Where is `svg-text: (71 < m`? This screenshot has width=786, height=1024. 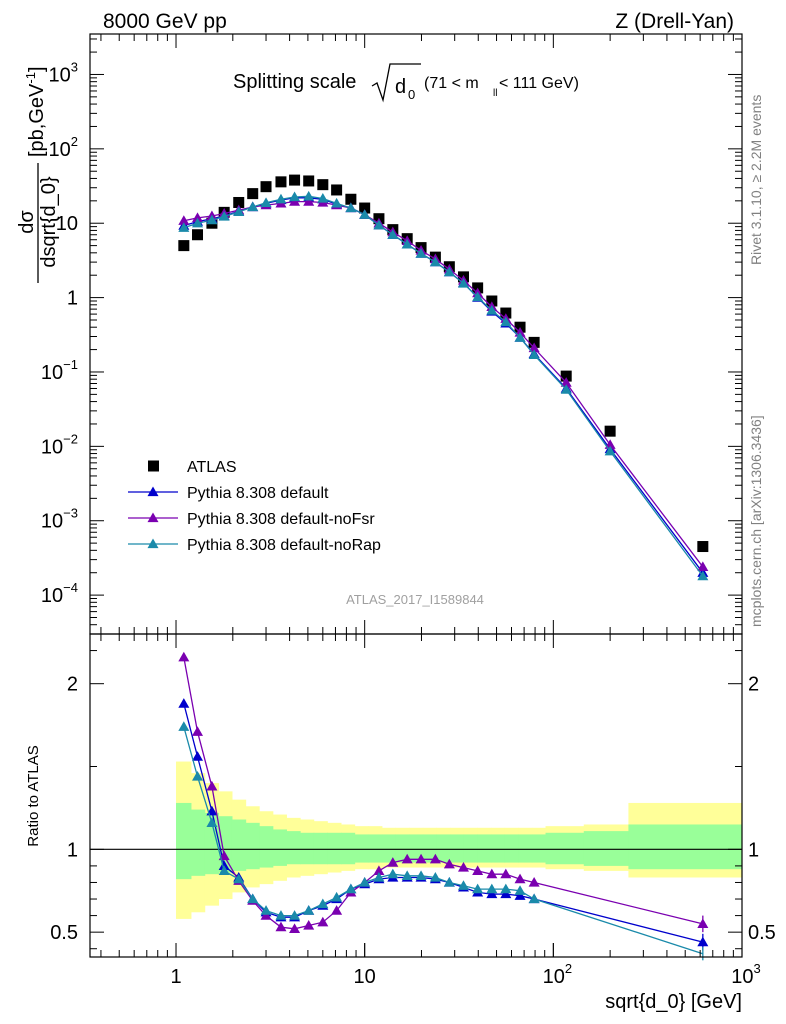 svg-text: (71 < m is located at coordinates (451, 83).